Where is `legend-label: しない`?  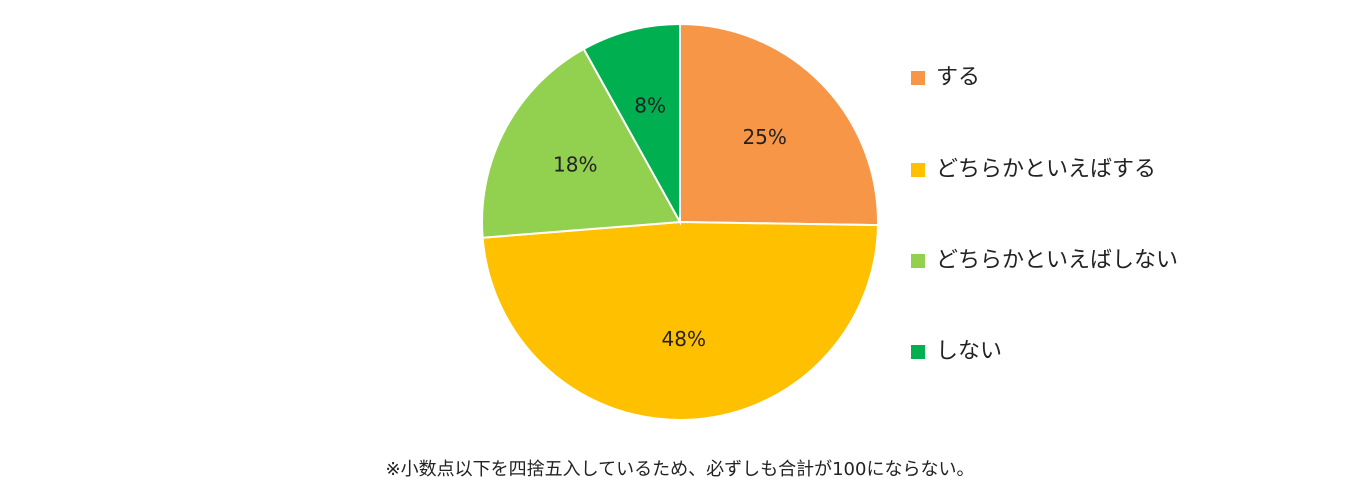
legend-label: しない is located at coordinates (969, 351).